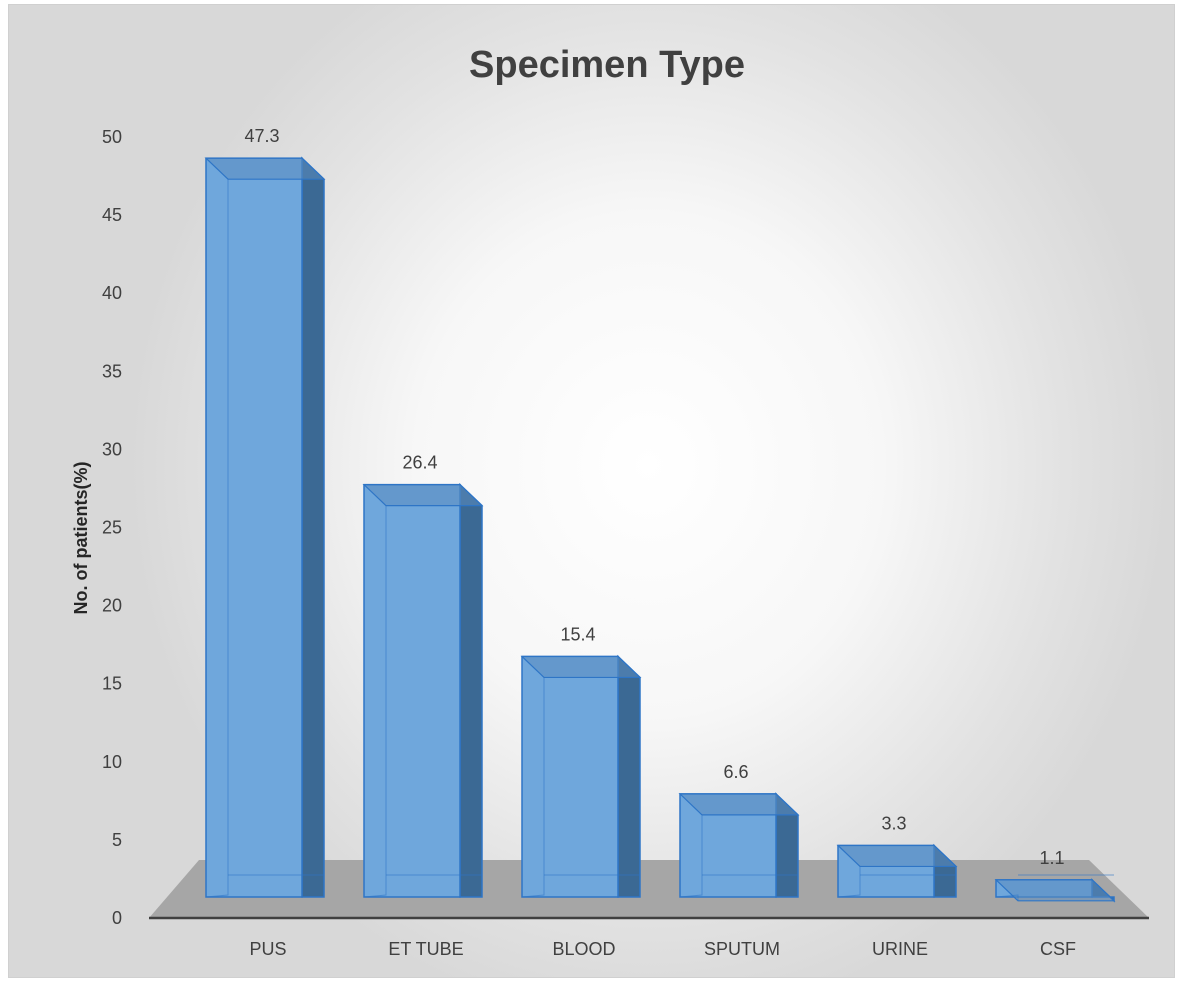 This screenshot has height=988, width=1181. What do you see at coordinates (735, 772) in the screenshot?
I see `data-label: 6.6` at bounding box center [735, 772].